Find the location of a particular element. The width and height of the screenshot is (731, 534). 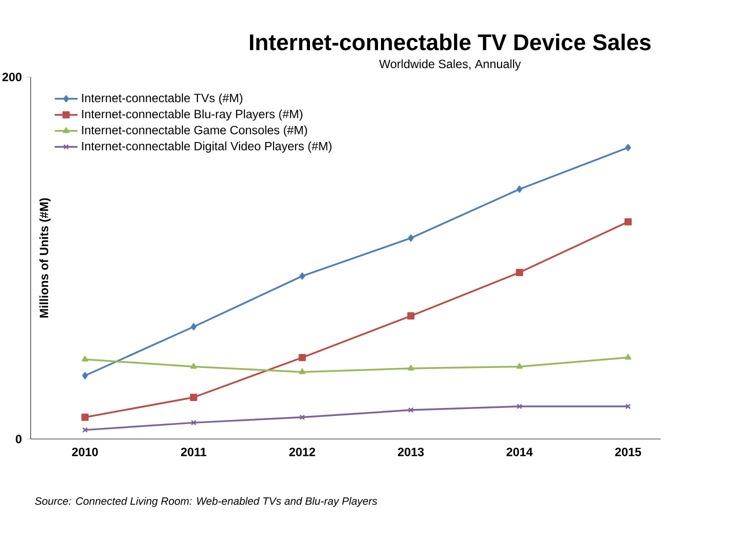

x-tick-label: 2015 is located at coordinates (628, 452).